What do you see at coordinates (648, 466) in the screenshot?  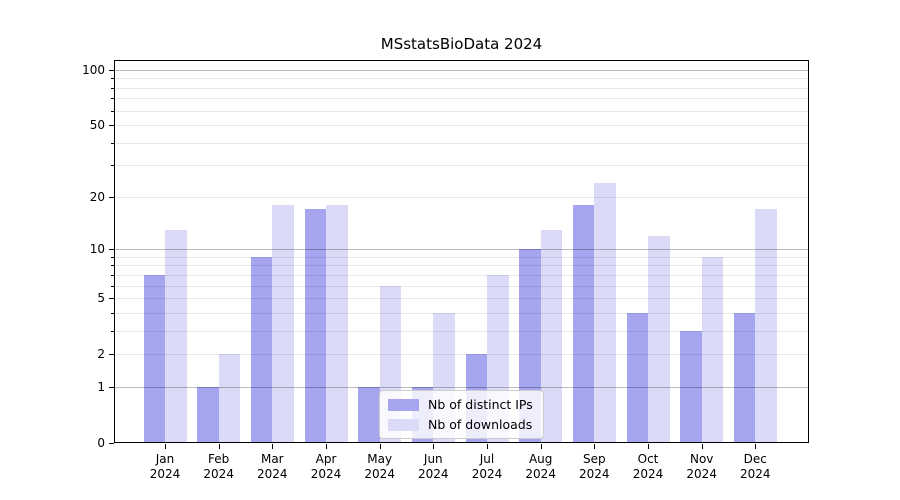 I see `x-tick-label: Oct 2024` at bounding box center [648, 466].